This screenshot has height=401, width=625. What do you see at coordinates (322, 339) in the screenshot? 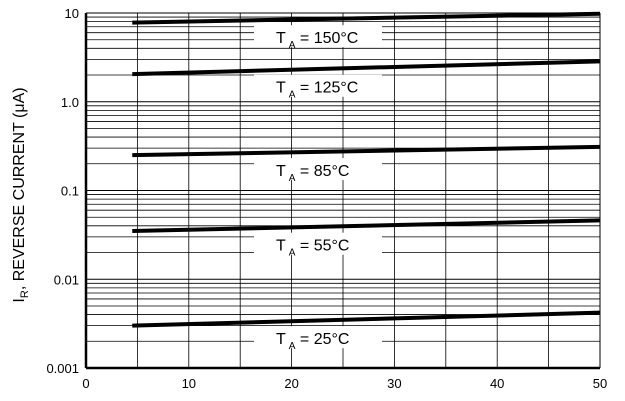
I see `series-label-value: = 25°C` at bounding box center [322, 339].